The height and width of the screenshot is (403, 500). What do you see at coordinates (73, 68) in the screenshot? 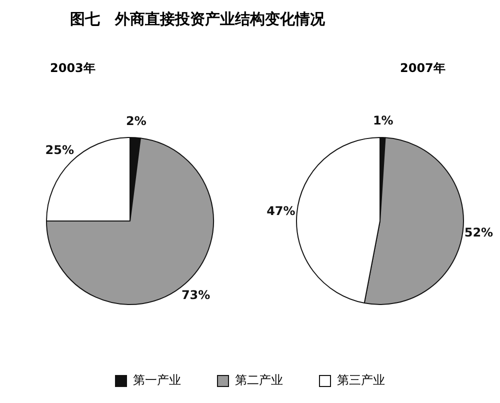
I see `chart-subtitle: 2003年` at bounding box center [73, 68].